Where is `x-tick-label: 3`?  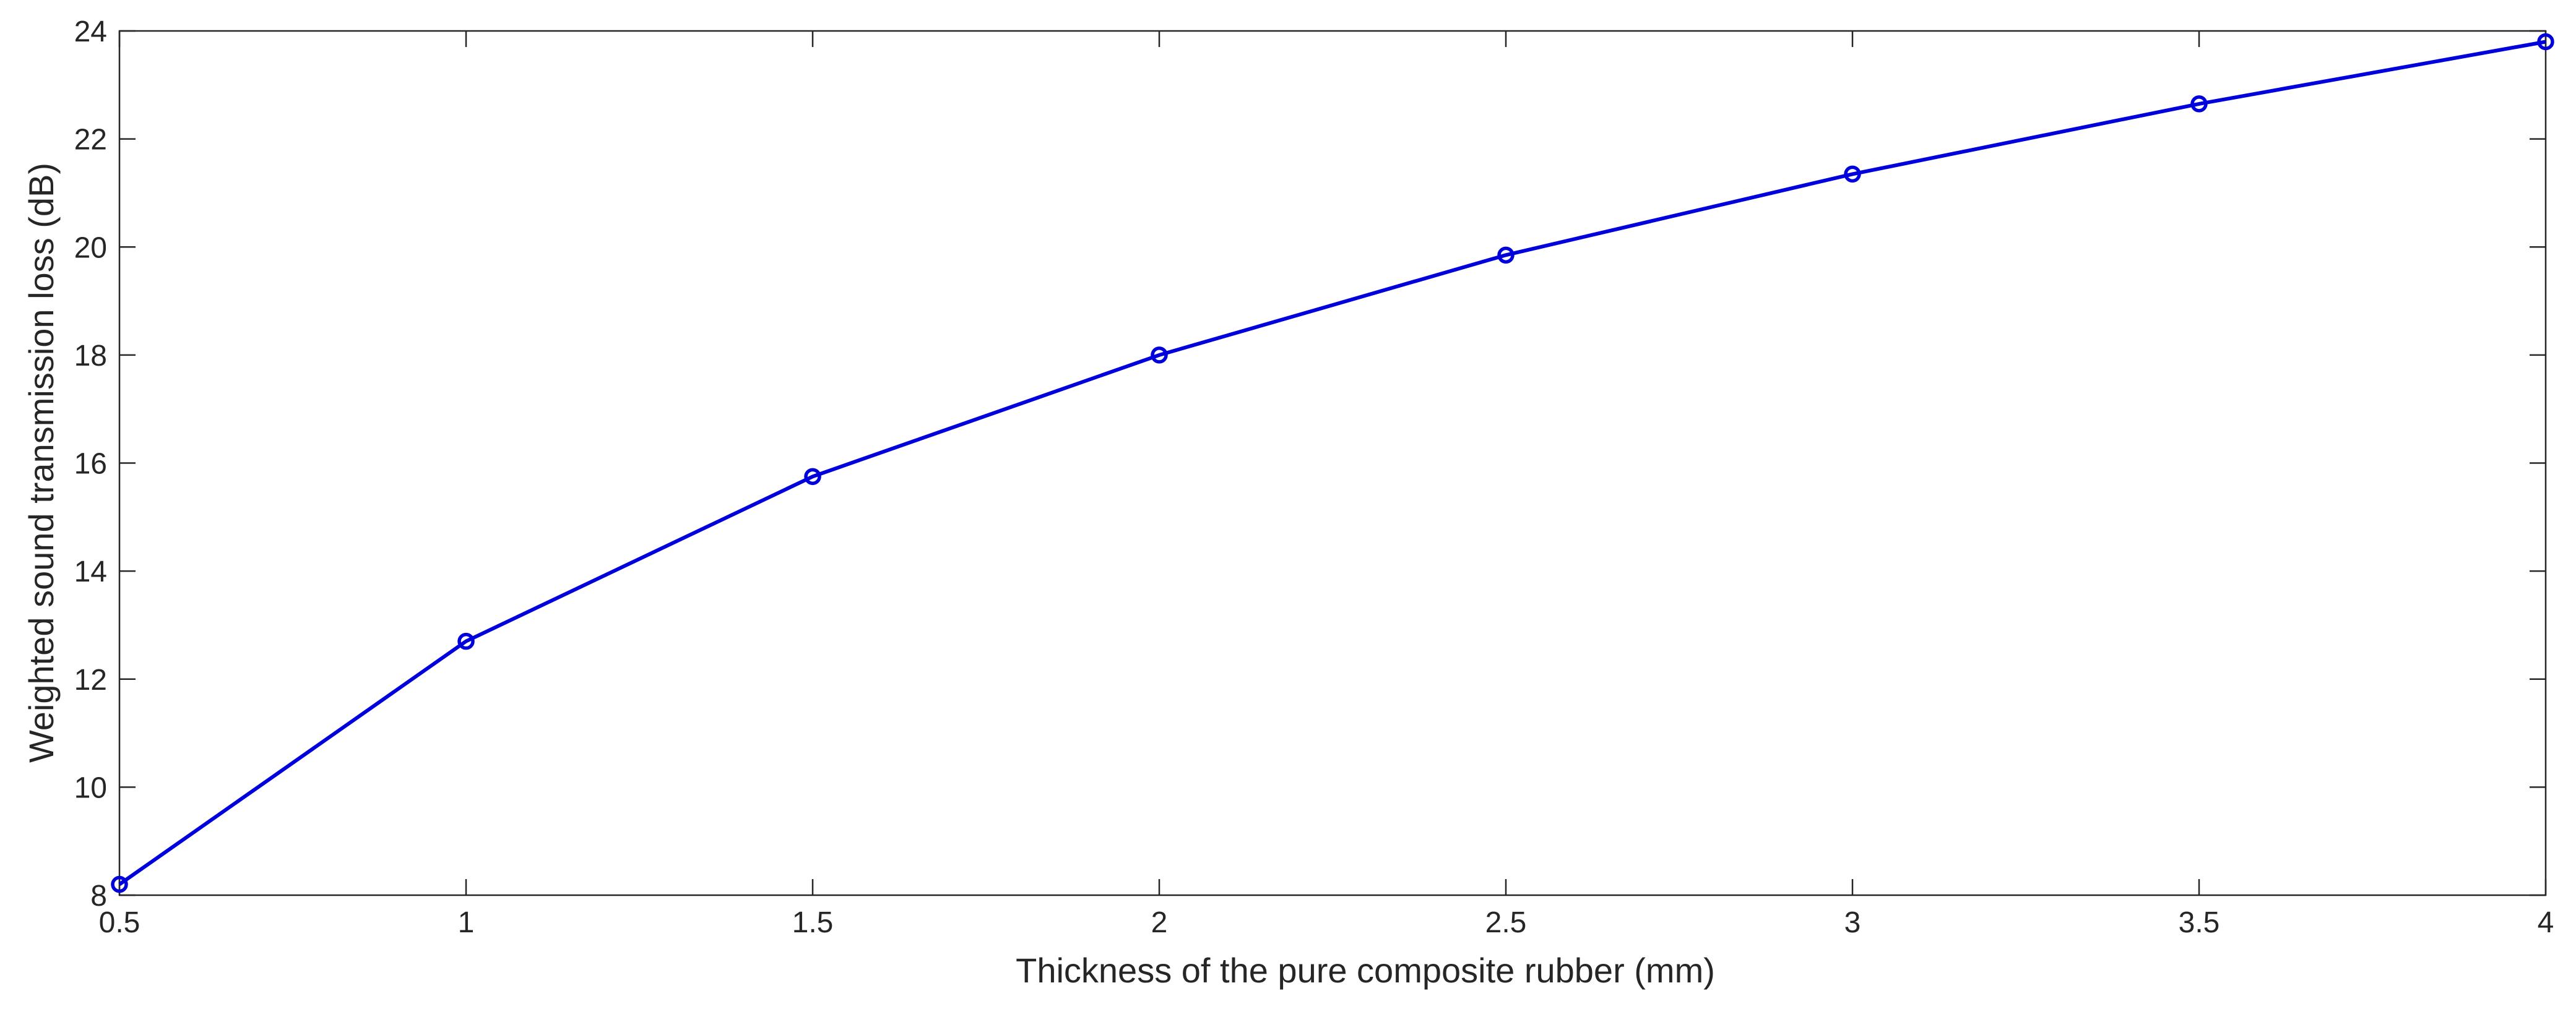
x-tick-label: 3 is located at coordinates (1852, 923).